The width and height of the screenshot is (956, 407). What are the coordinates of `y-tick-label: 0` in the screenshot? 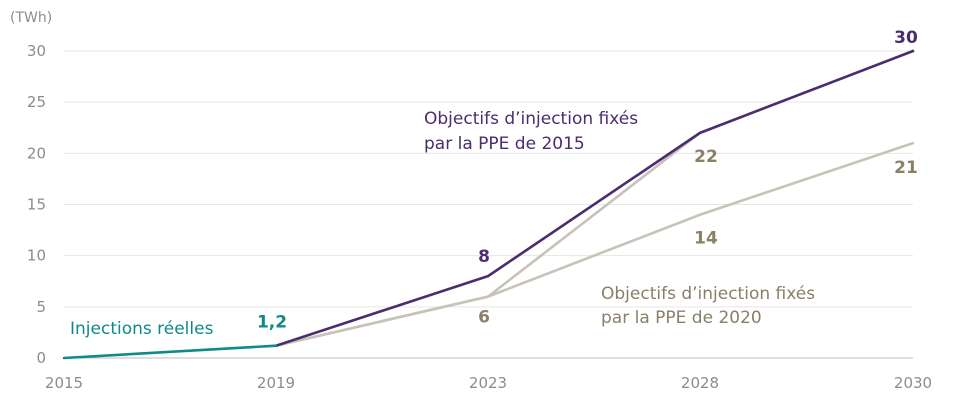 It's located at (41, 358).